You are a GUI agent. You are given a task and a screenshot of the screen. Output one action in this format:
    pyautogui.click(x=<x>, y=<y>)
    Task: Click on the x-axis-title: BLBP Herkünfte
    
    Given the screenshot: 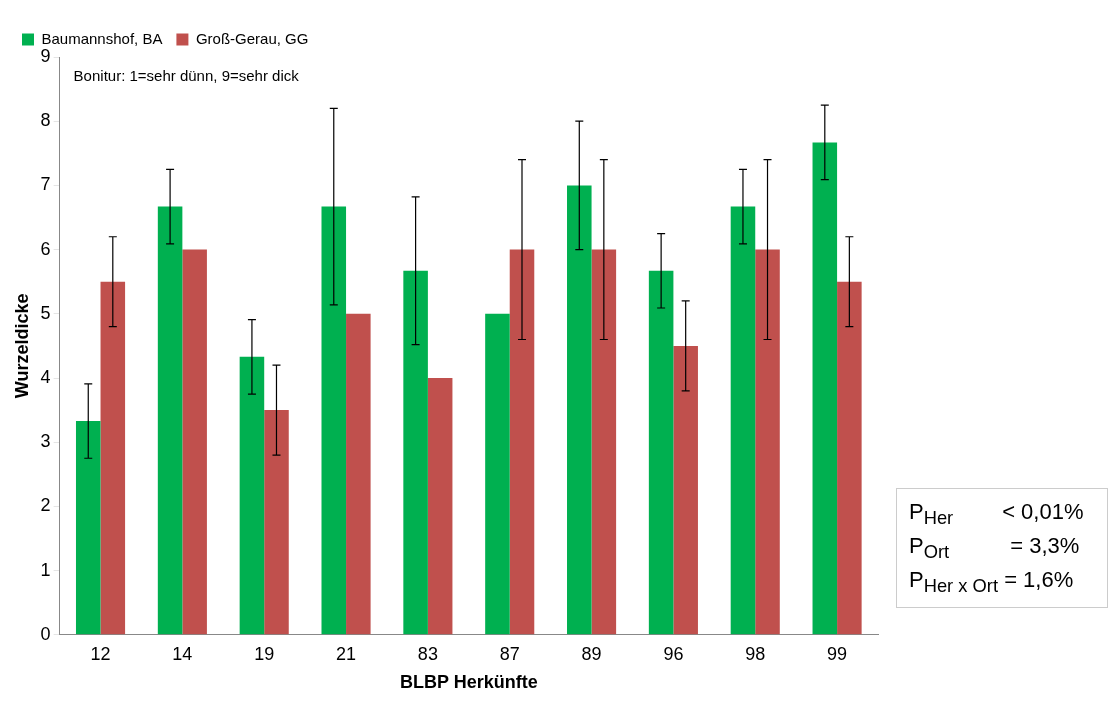 What is the action you would take?
    pyautogui.click(x=468, y=682)
    